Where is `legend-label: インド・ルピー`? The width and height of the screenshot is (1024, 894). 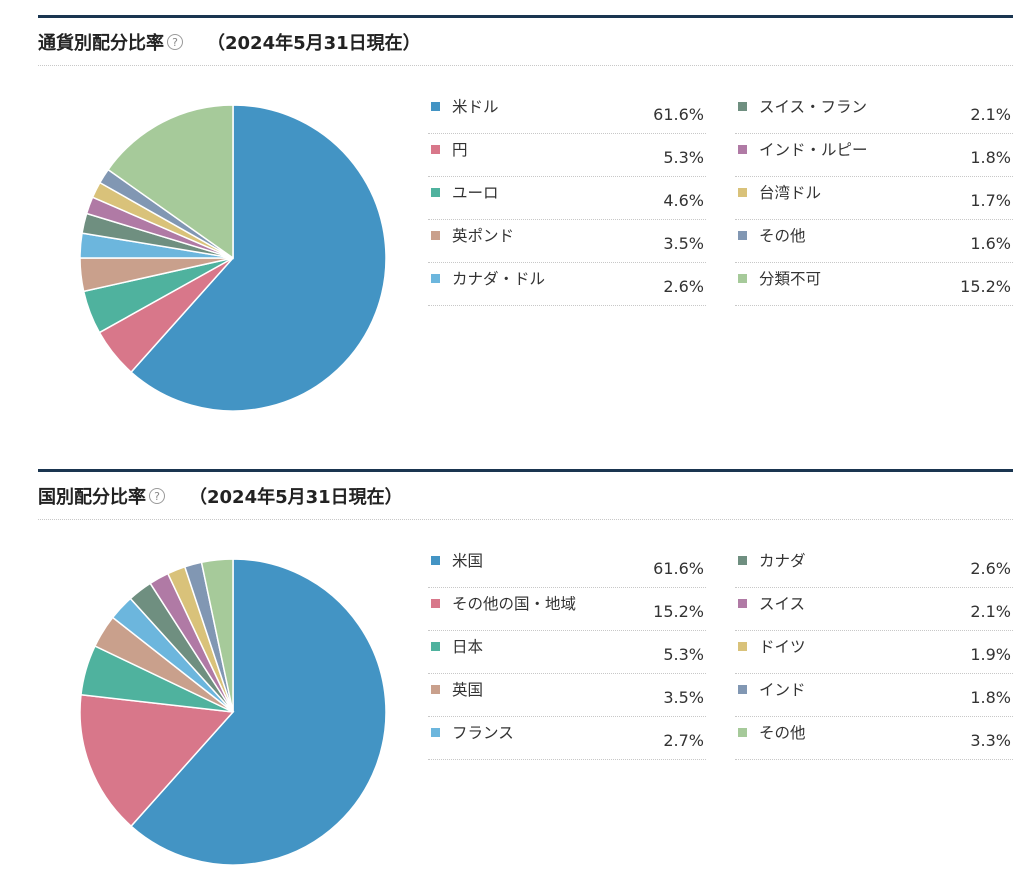 legend-label: インド・ルピー is located at coordinates (813, 150).